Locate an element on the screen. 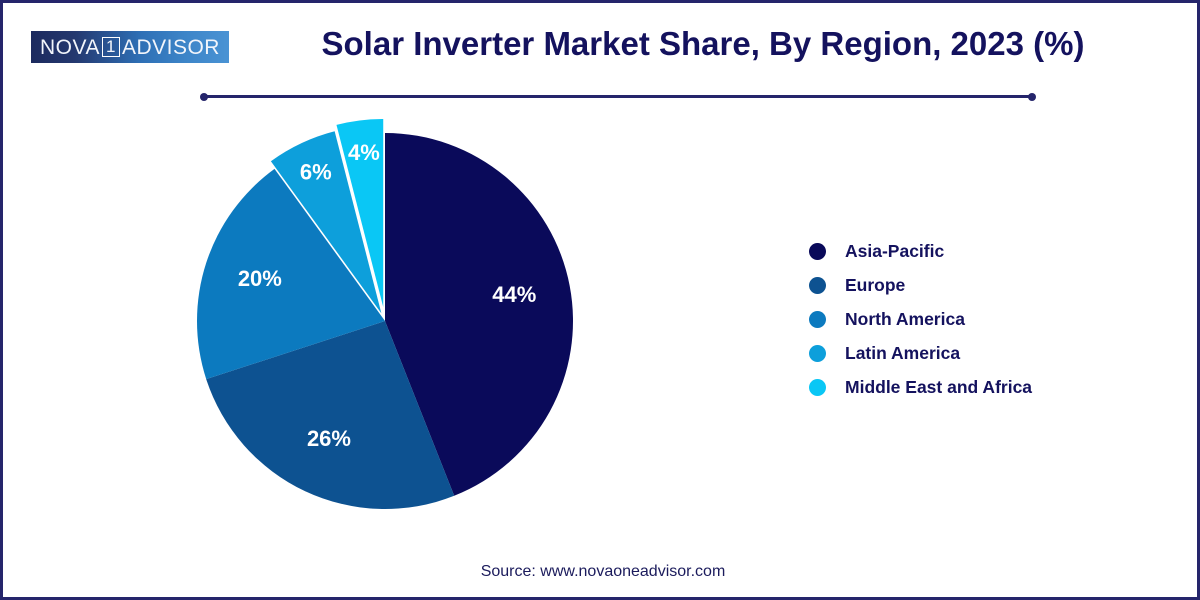 Image resolution: width=1200 pixels, height=600 pixels. legend-item: Middle East and Africa is located at coordinates (974, 387).